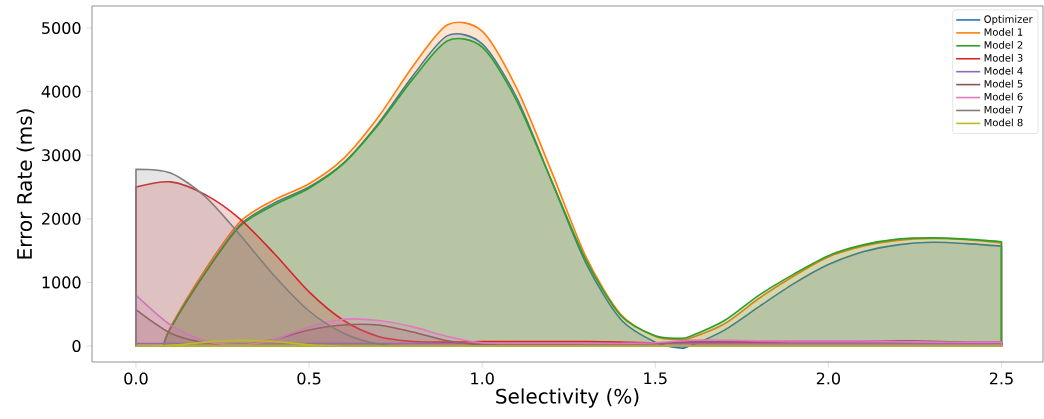 The width and height of the screenshot is (1044, 419). What do you see at coordinates (1003, 96) in the screenshot?
I see `legend-label: Model 6` at bounding box center [1003, 96].